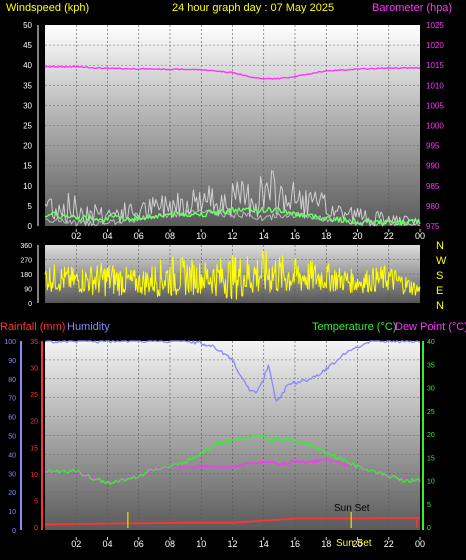  What do you see at coordinates (439, 291) in the screenshot?
I see `dir-letter-e: E` at bounding box center [439, 291].